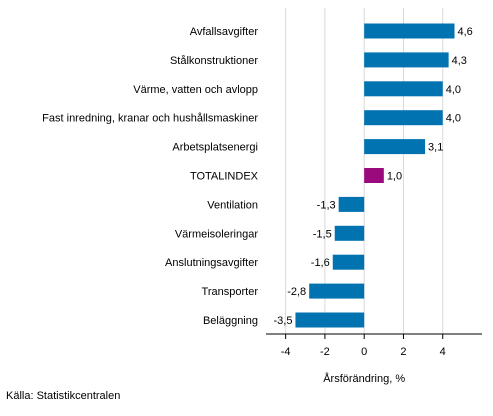 The image size is (493, 416). What do you see at coordinates (320, 263) in the screenshot?
I see `value-label: -1,6` at bounding box center [320, 263].